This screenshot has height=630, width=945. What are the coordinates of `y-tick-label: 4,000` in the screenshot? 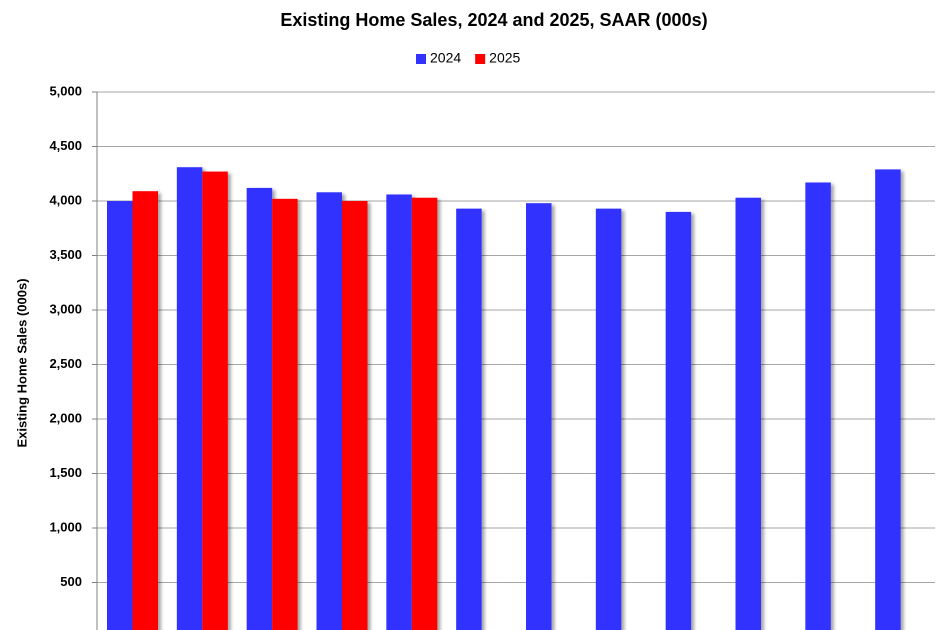 It's located at (65, 199).